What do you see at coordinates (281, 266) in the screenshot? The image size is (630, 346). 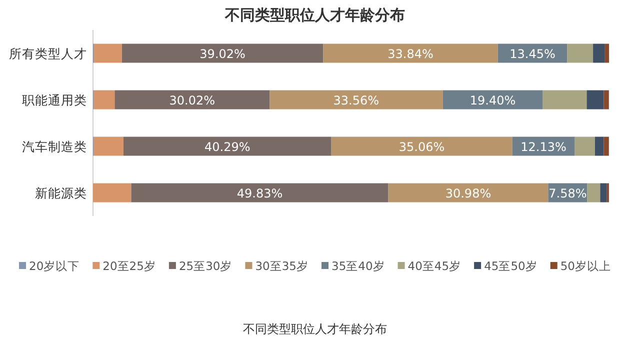 I see `legend-label: 30至35岁` at bounding box center [281, 266].